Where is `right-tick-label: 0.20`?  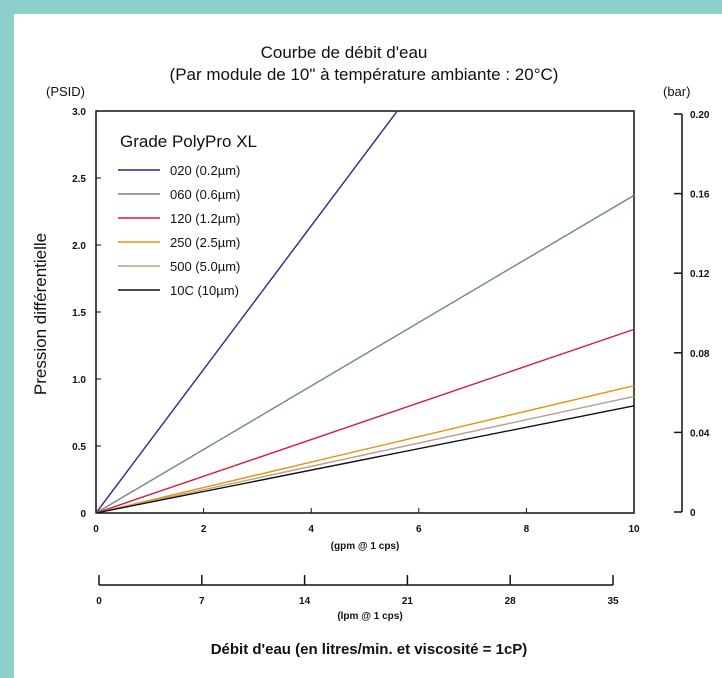 right-tick-label: 0.20 is located at coordinates (700, 115).